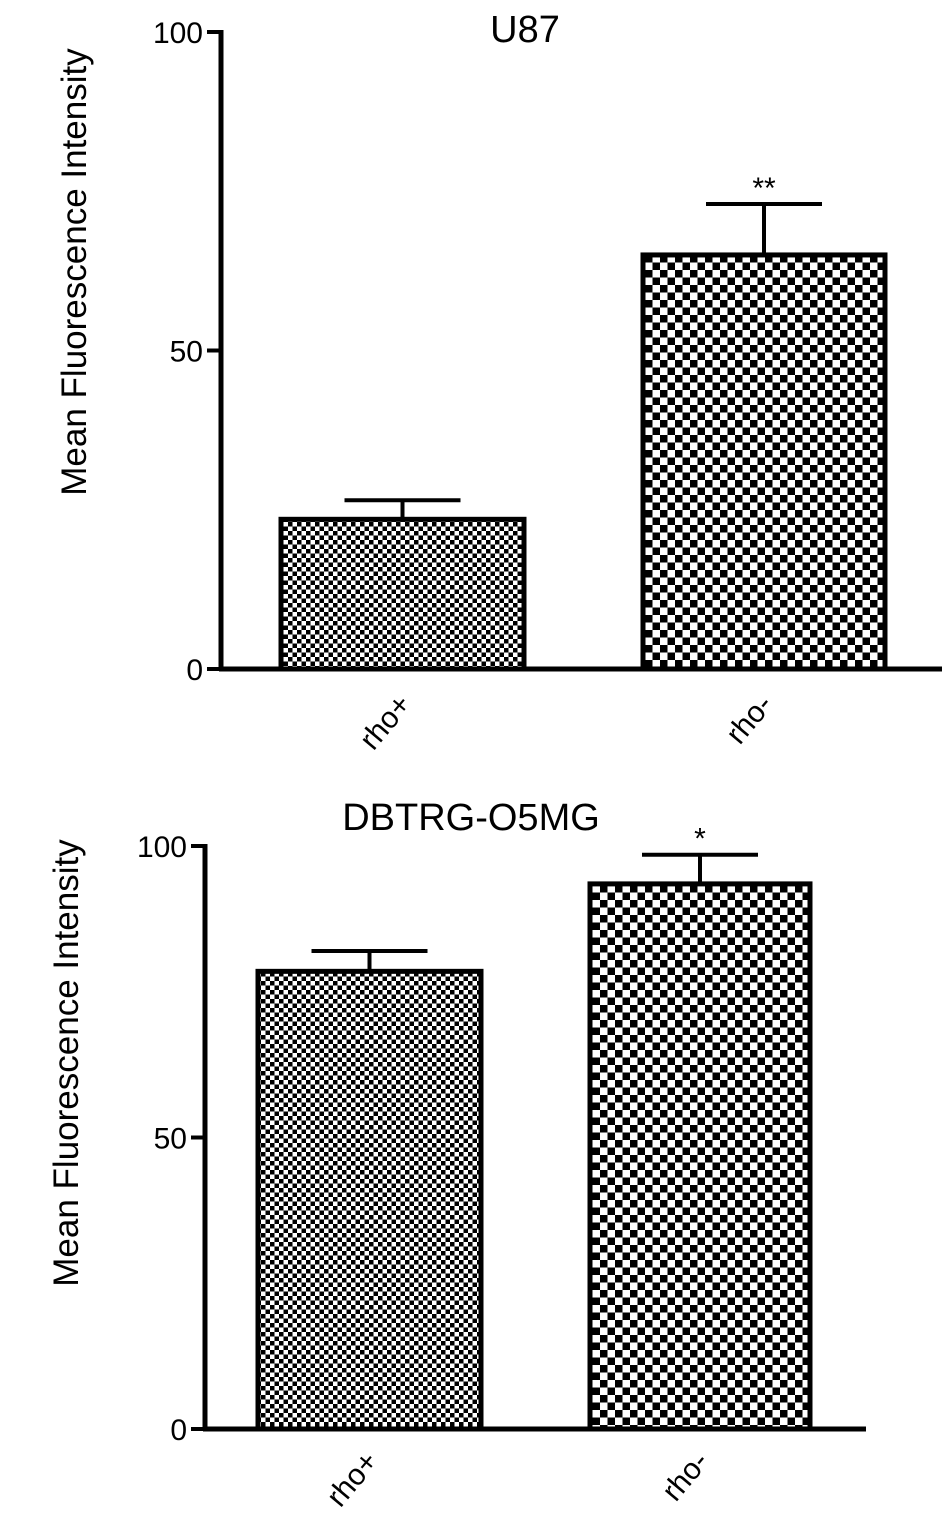 The height and width of the screenshot is (1526, 945). I want to click on chart-title: DBTRG-O5MG, so click(471, 818).